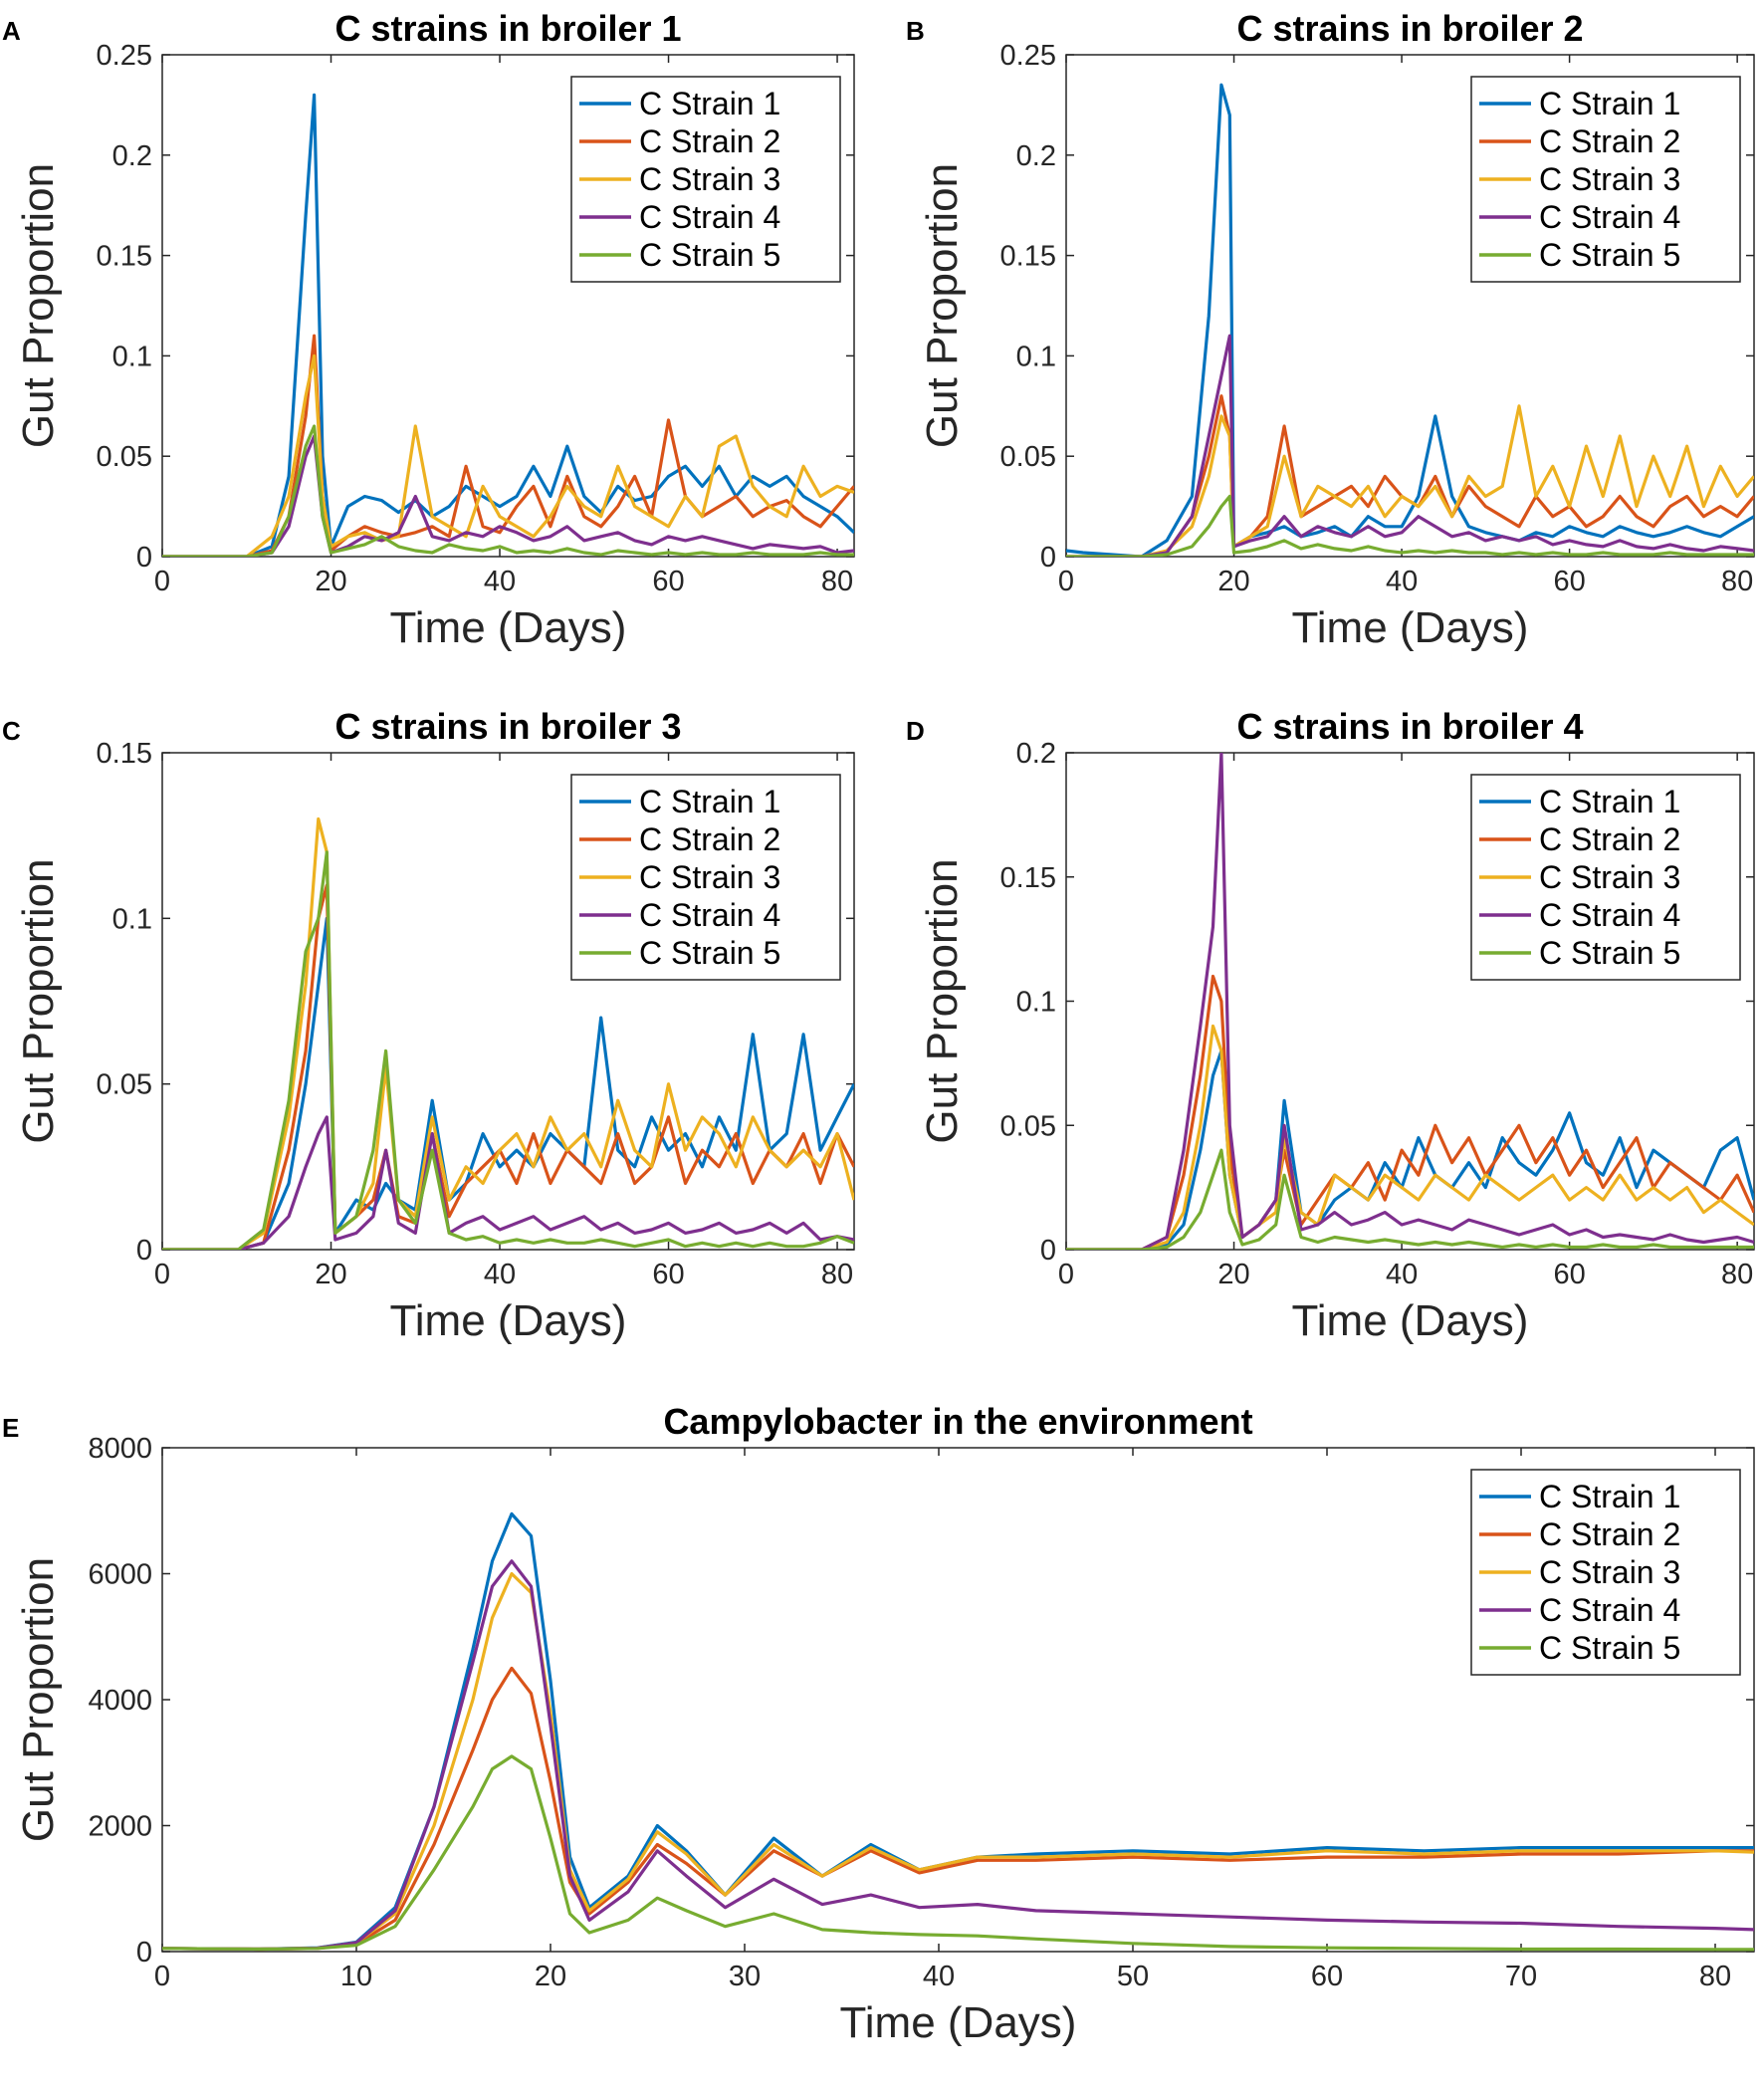 This screenshot has width=1764, height=2086. What do you see at coordinates (120, 1827) in the screenshot?
I see `y-tick-label: 2000` at bounding box center [120, 1827].